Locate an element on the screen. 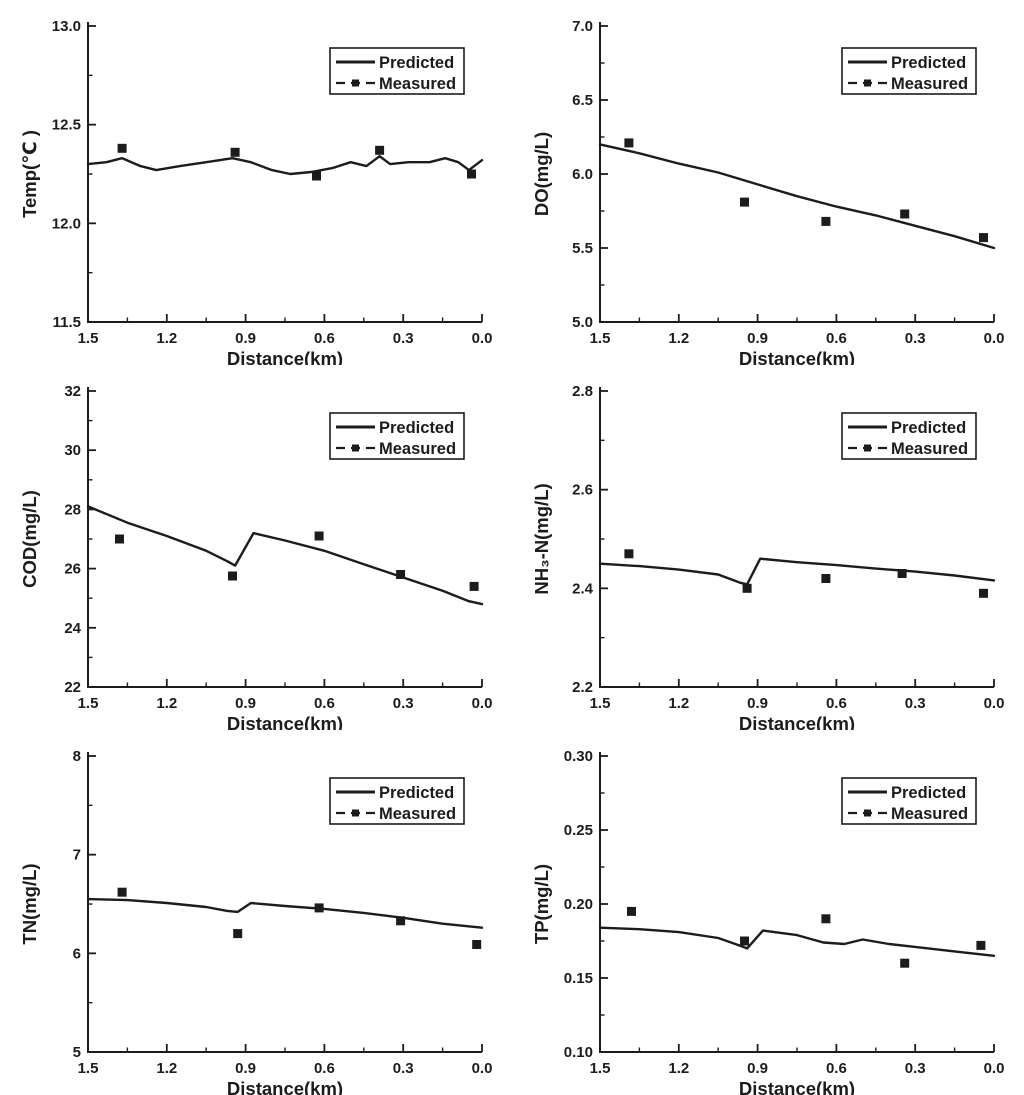  y-tick-label: 8 is located at coordinates (77, 756).